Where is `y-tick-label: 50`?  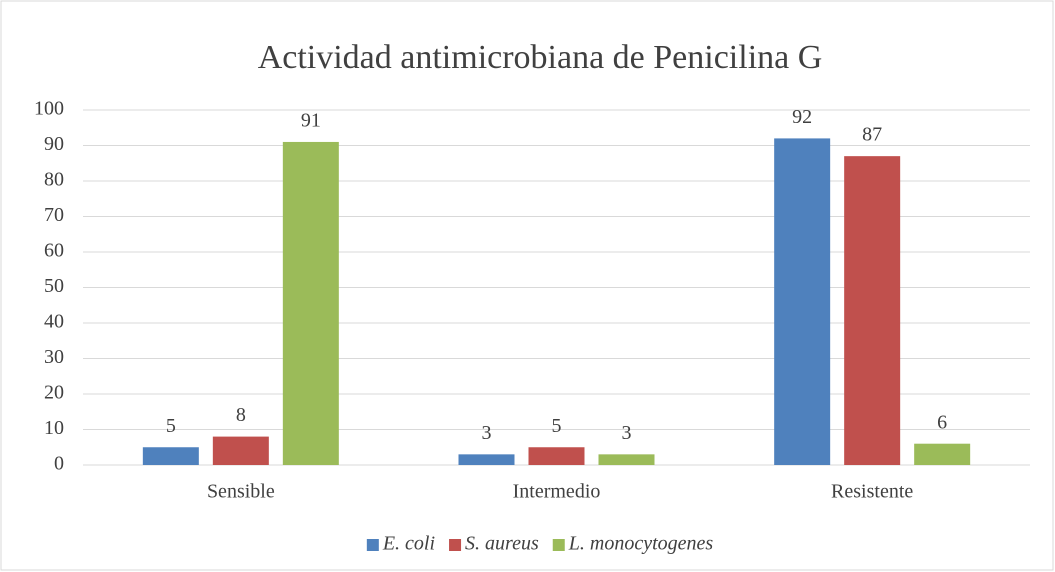
y-tick-label: 50 is located at coordinates (54, 286).